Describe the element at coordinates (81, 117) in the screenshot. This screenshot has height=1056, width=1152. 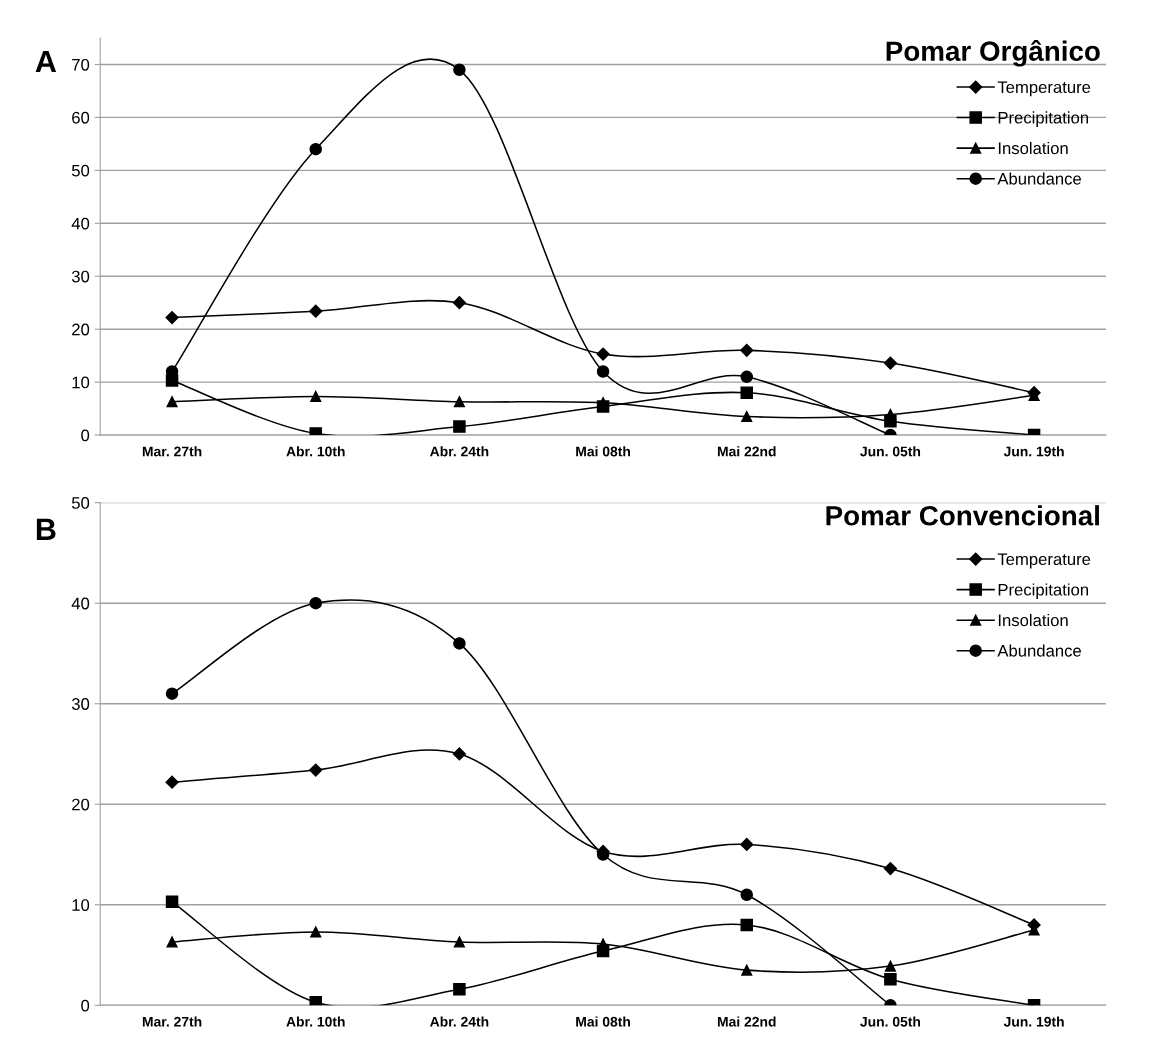
I see `y-tick-label: 60` at that location.